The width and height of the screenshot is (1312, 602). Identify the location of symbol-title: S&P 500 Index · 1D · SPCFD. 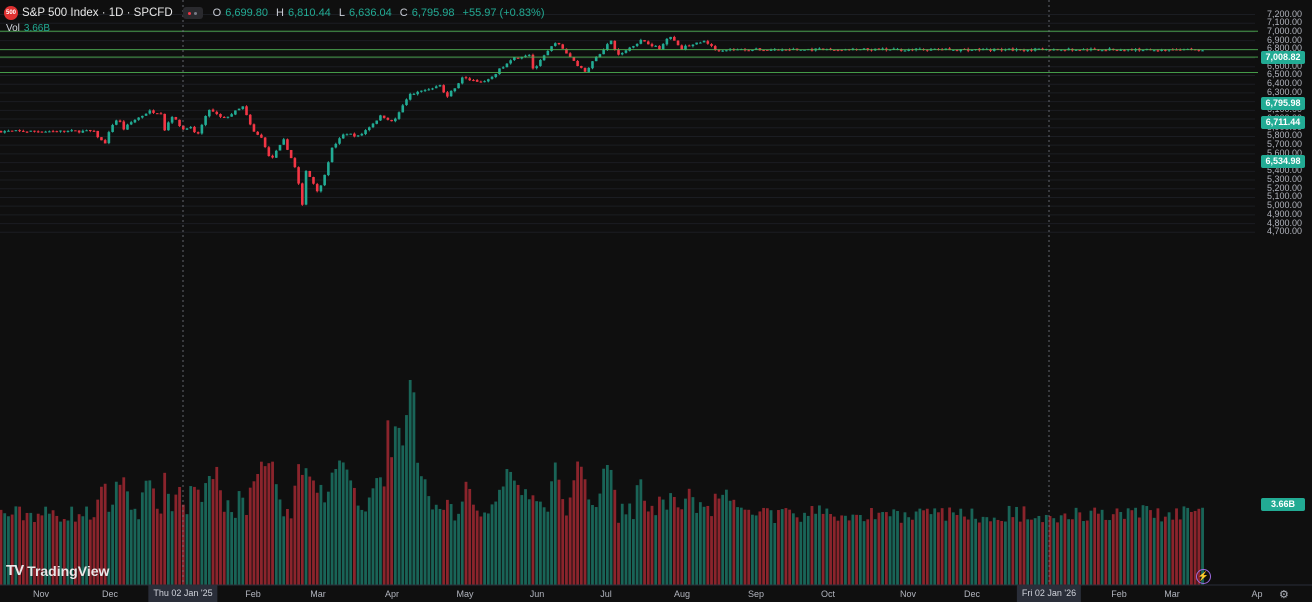
(97, 13).